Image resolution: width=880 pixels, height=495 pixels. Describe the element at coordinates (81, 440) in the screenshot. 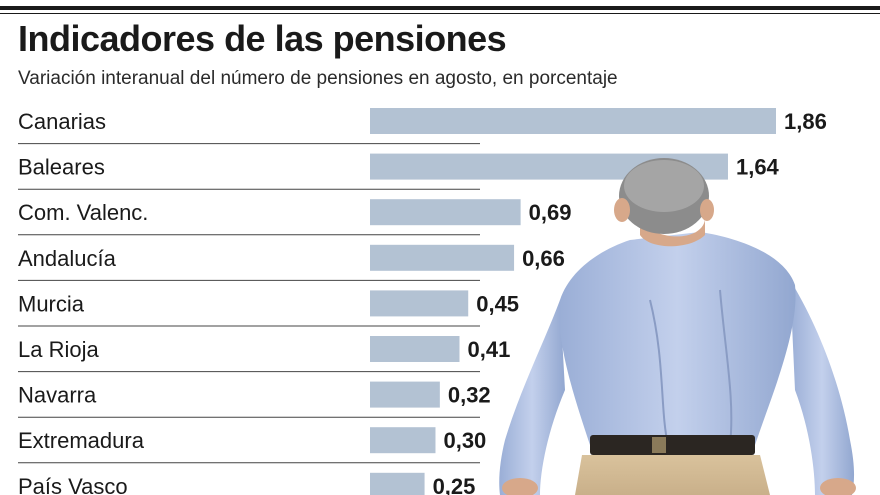

I see `category-label: Extremadura` at that location.